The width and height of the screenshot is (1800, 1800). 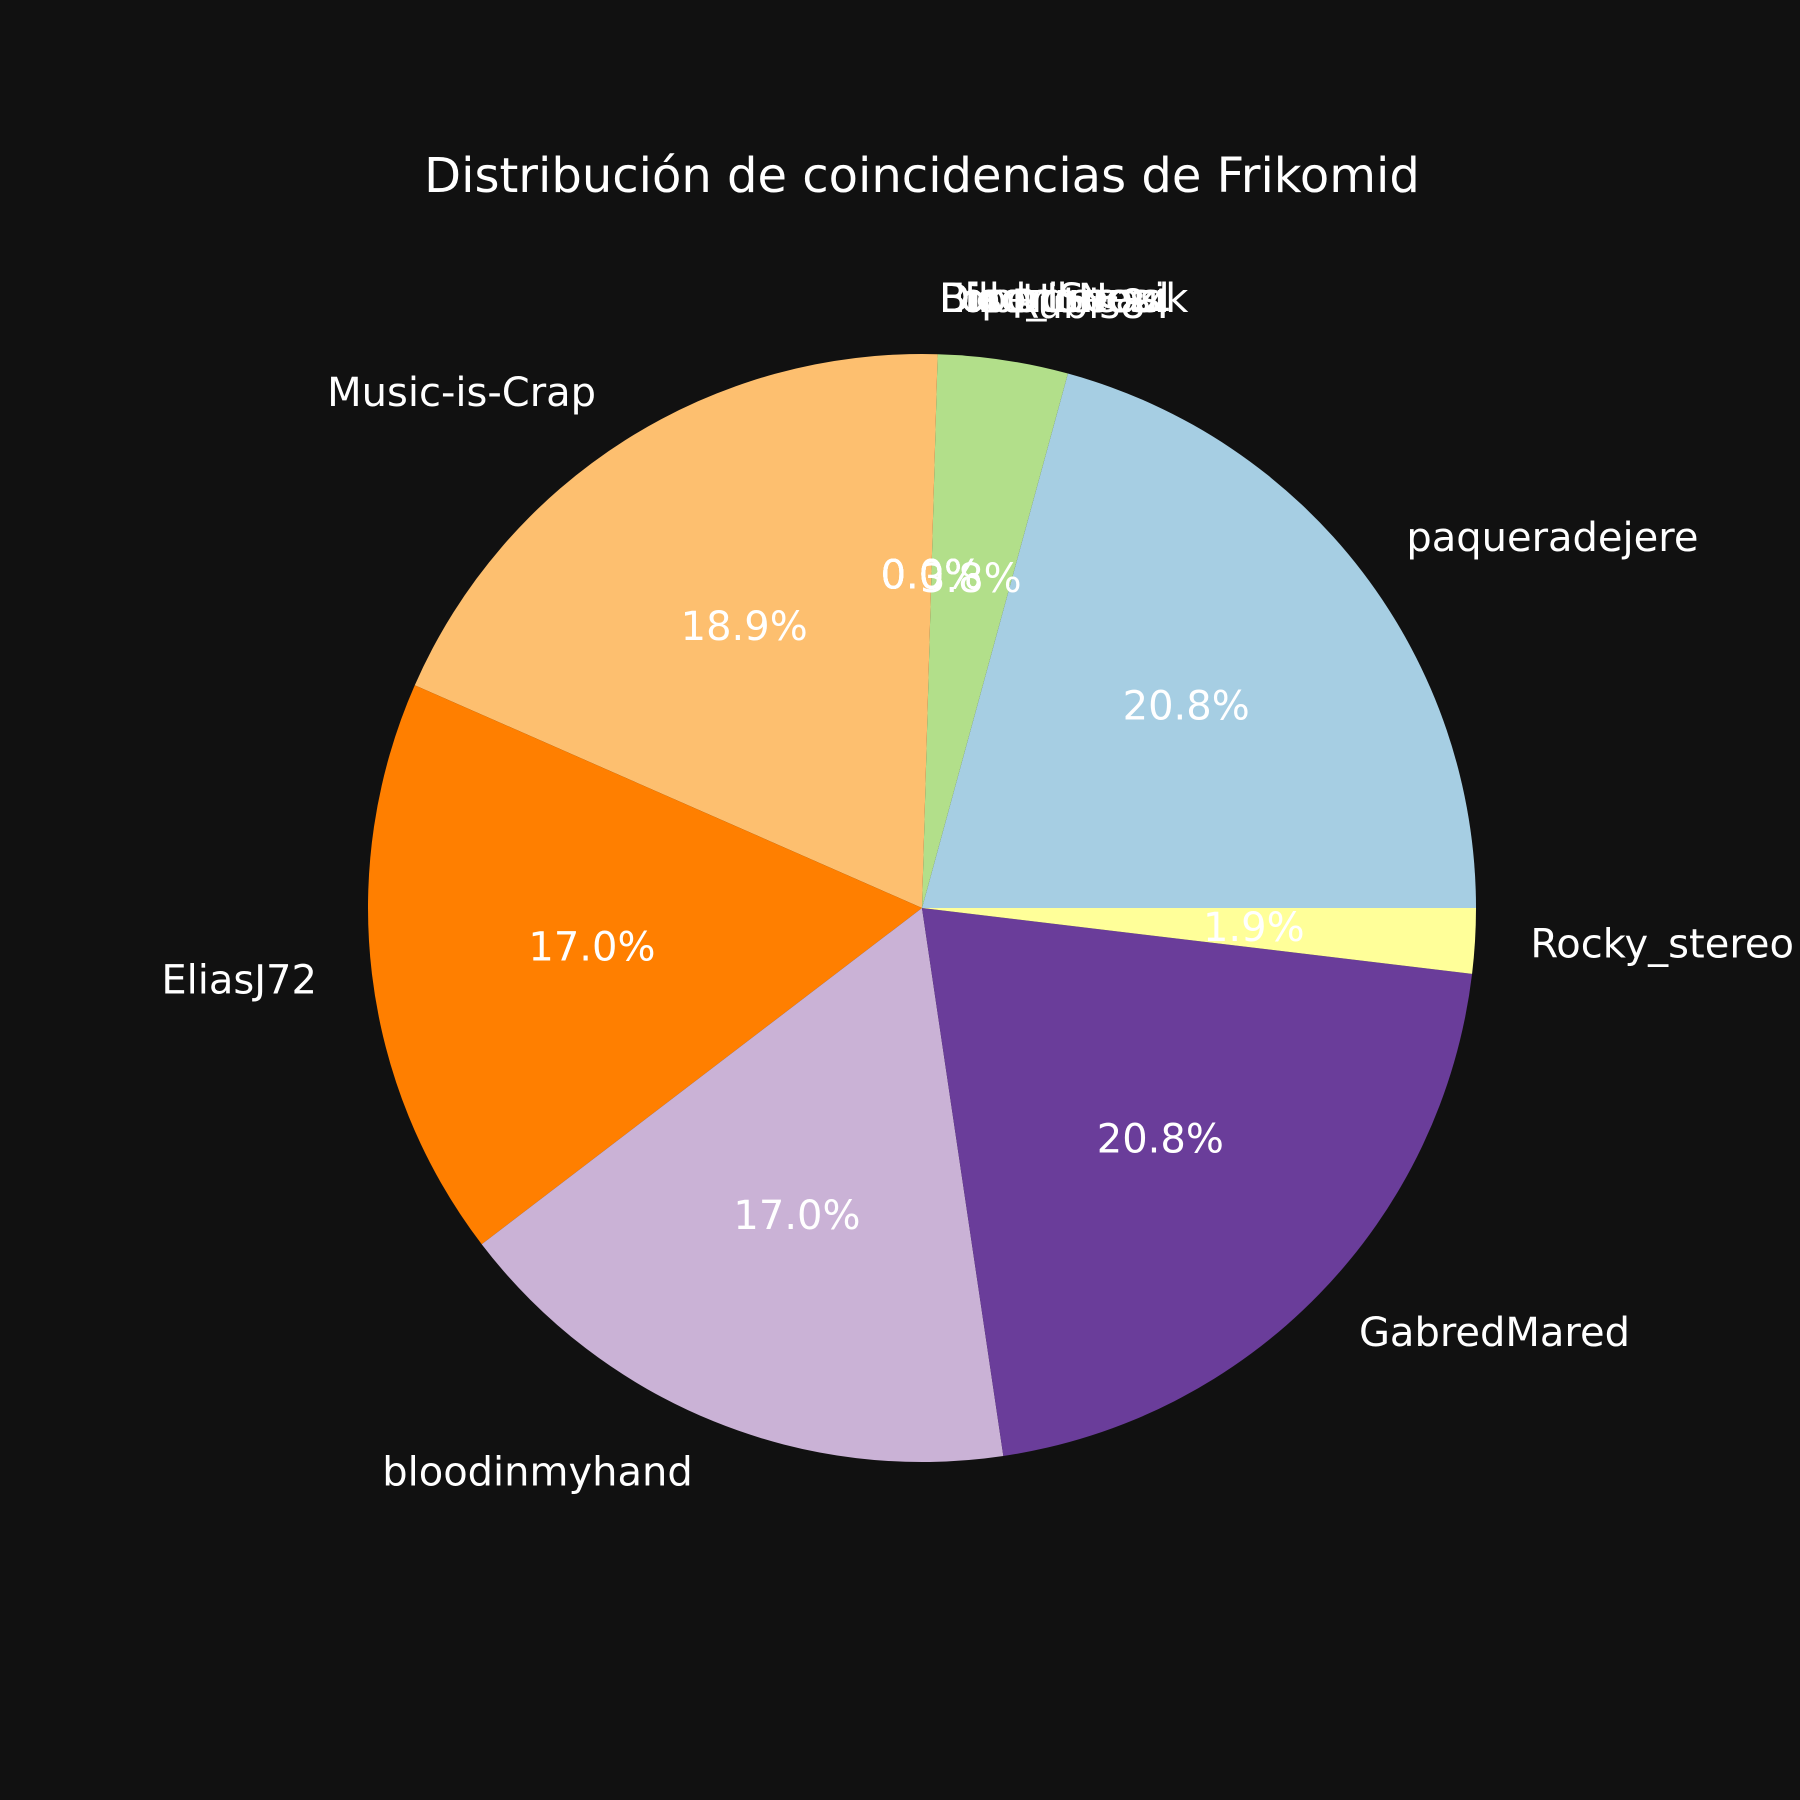 I want to click on slice-label-diperiseoul: DiperiSeoul, so click(x=1054, y=299).